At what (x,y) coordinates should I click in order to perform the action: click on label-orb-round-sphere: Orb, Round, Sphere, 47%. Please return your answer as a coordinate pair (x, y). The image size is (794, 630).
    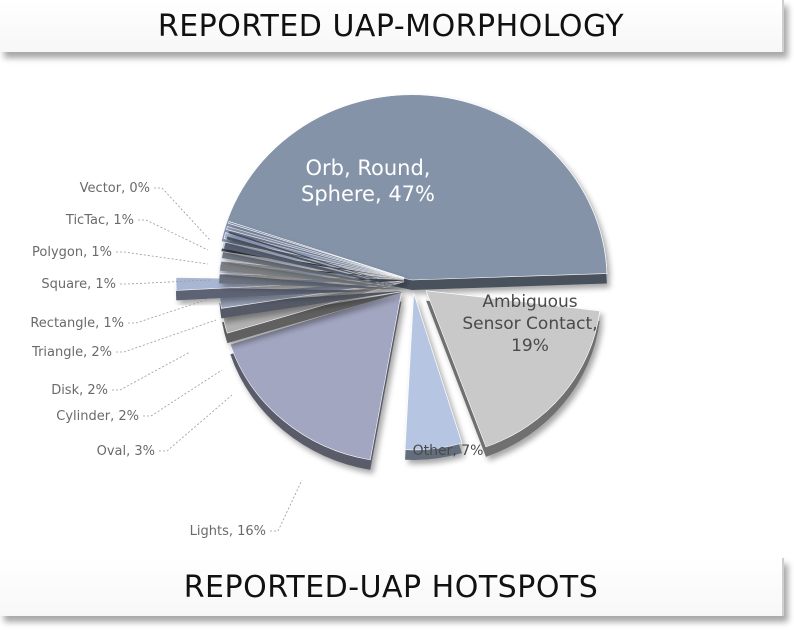
    Looking at the image, I should click on (368, 181).